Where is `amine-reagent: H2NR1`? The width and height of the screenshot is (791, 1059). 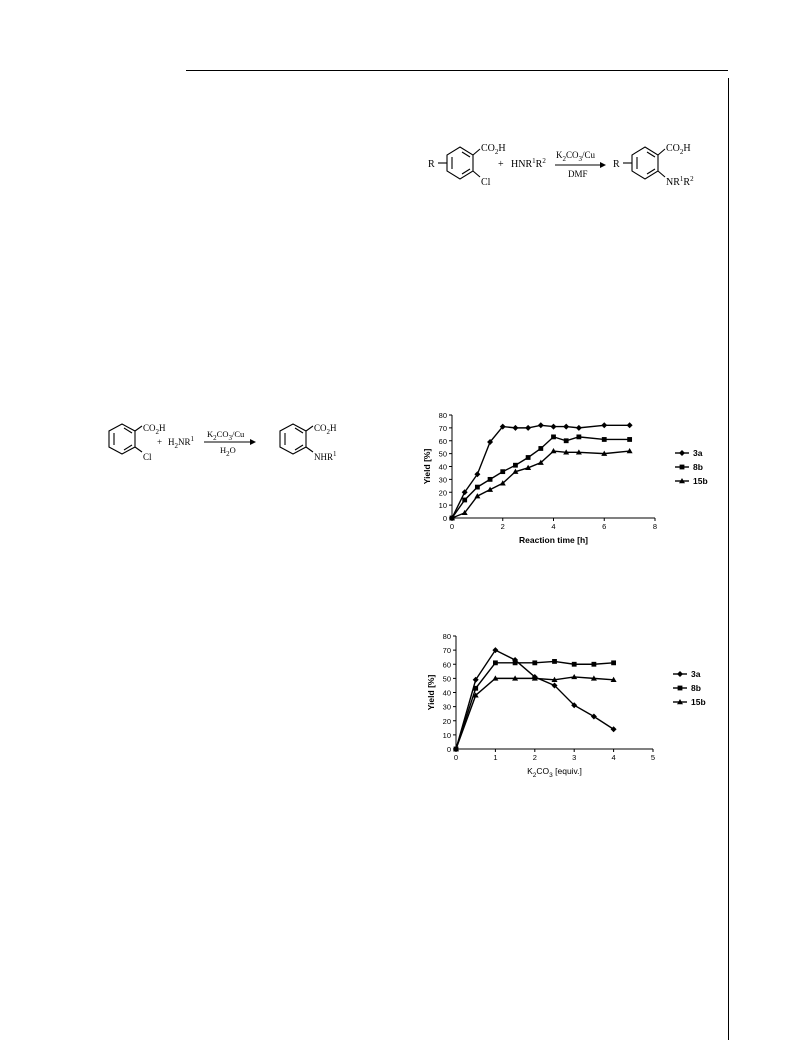 amine-reagent: H2NR1 is located at coordinates (181, 442).